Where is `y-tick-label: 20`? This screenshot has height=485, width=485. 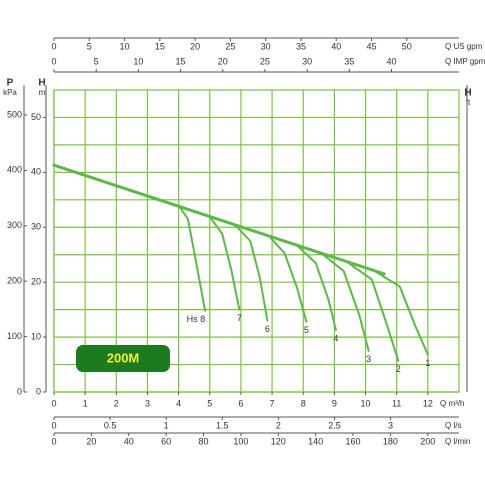
y-tick-label: 20 is located at coordinates (36, 282).